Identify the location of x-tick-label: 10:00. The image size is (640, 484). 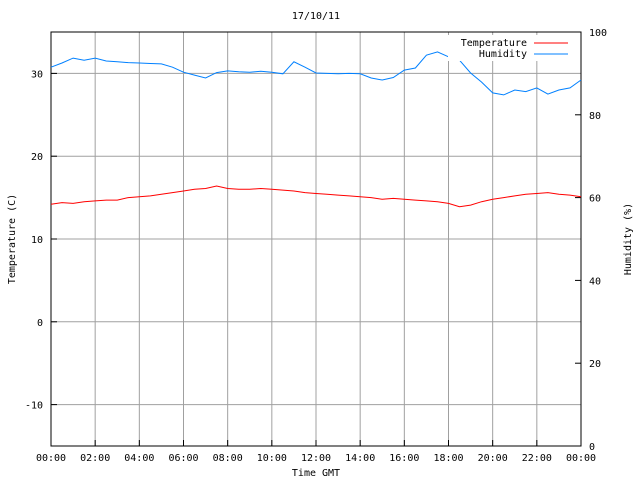
(272, 458).